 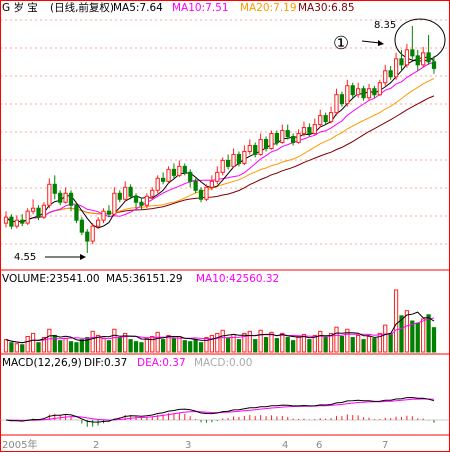 I want to click on time-label-2005: 2005年, so click(x=19, y=444).